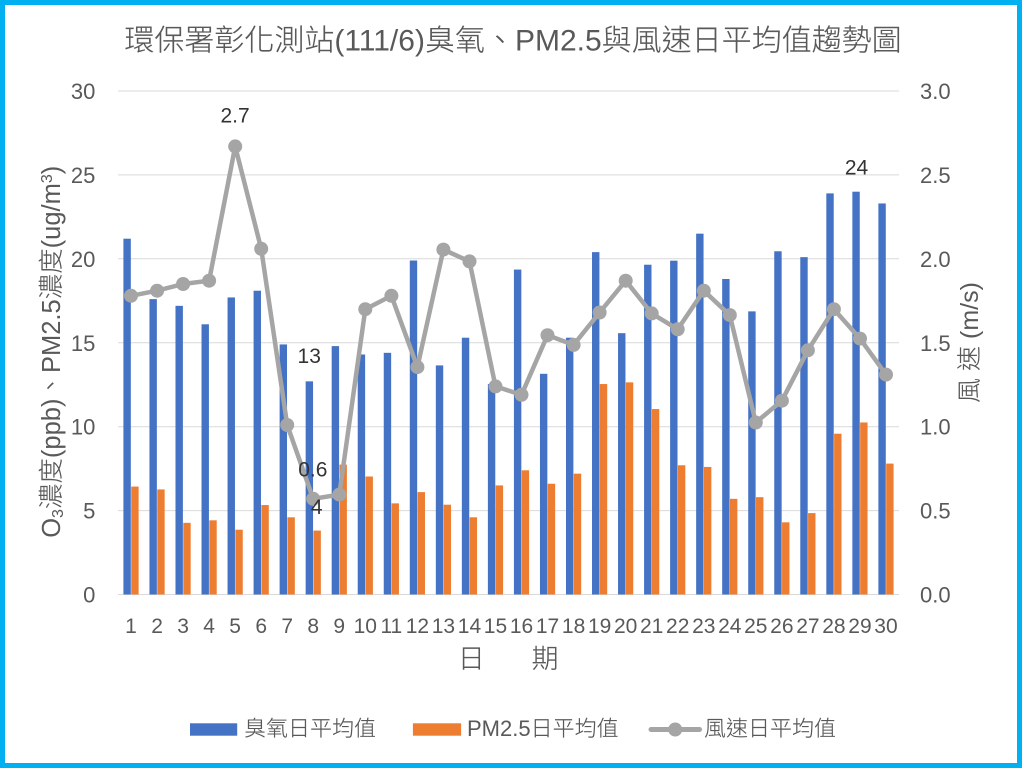  Describe the element at coordinates (261, 626) in the screenshot. I see `svg-text: 6` at that location.